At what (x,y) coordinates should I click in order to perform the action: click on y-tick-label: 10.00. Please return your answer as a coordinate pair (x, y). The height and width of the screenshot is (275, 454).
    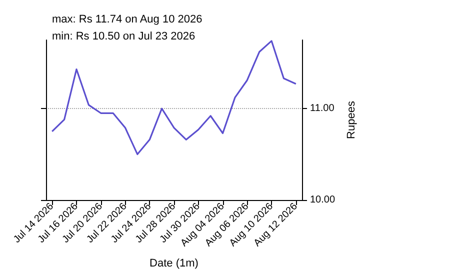
    Looking at the image, I should click on (323, 200).